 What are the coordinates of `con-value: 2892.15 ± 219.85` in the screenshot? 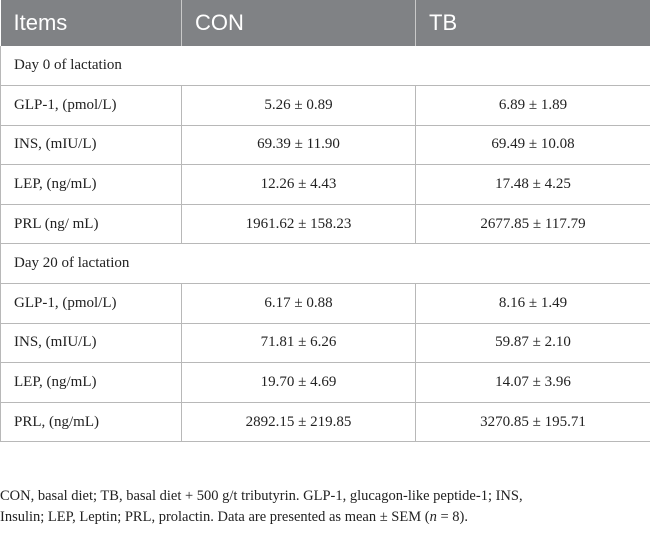 It's located at (298, 422).